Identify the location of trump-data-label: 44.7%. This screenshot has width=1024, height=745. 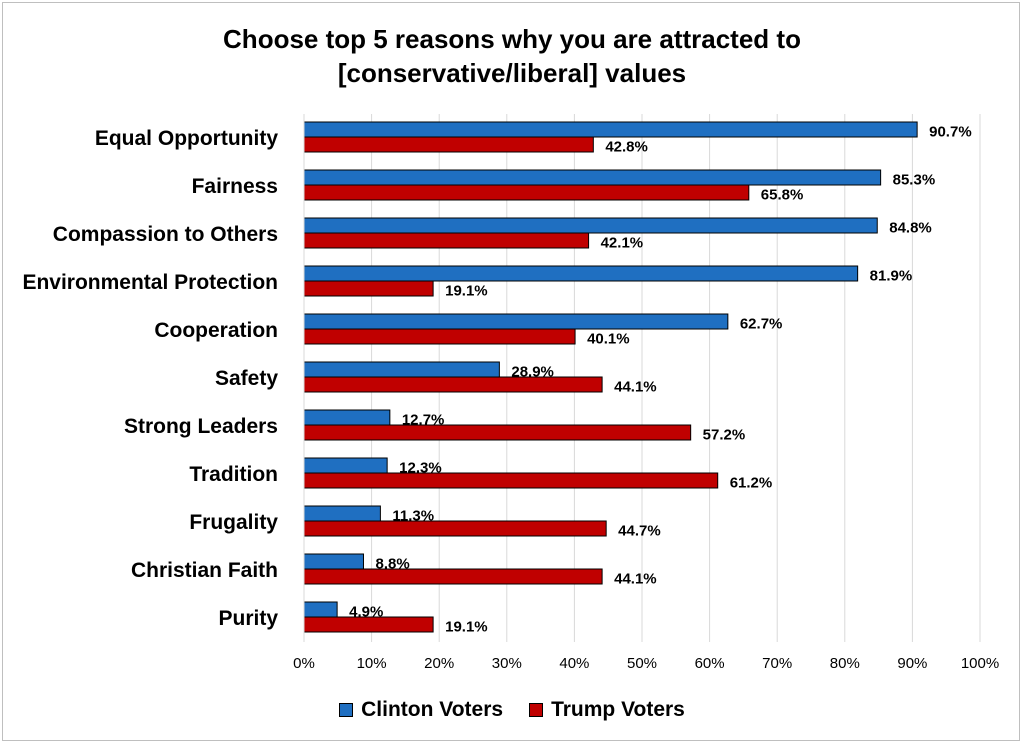
(639, 531).